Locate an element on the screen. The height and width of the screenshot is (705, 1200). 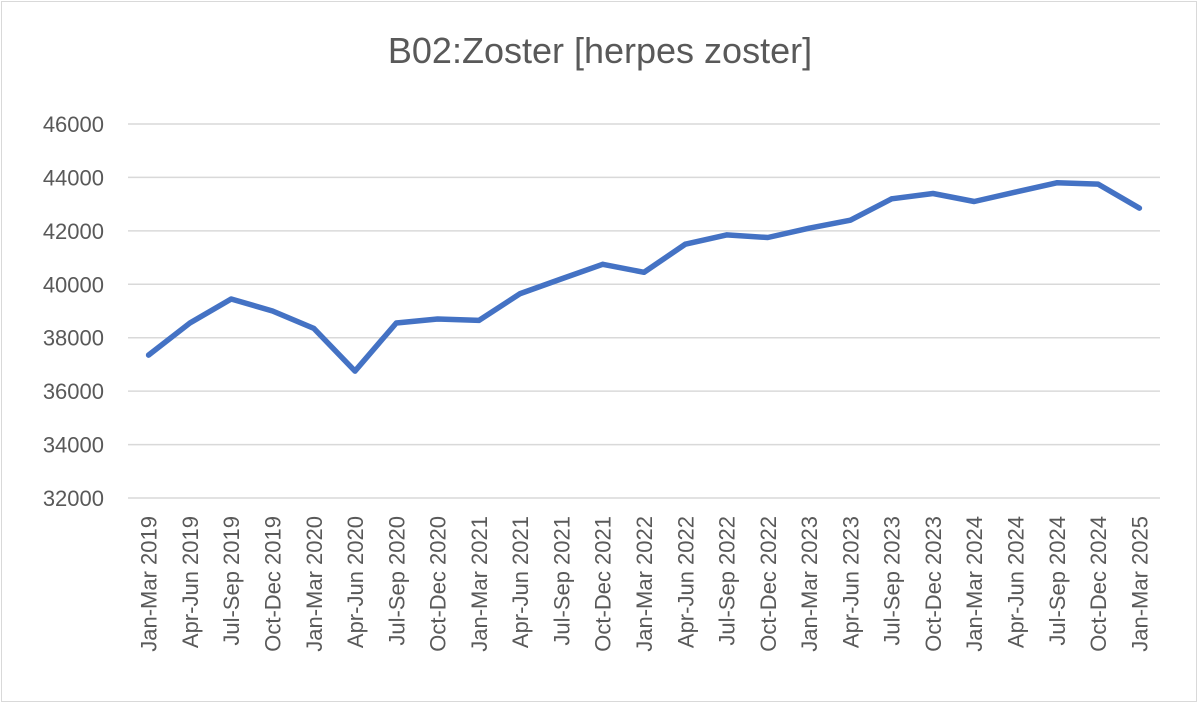
x-tick-label: Jan-Mar 2024 is located at coordinates (974, 584).